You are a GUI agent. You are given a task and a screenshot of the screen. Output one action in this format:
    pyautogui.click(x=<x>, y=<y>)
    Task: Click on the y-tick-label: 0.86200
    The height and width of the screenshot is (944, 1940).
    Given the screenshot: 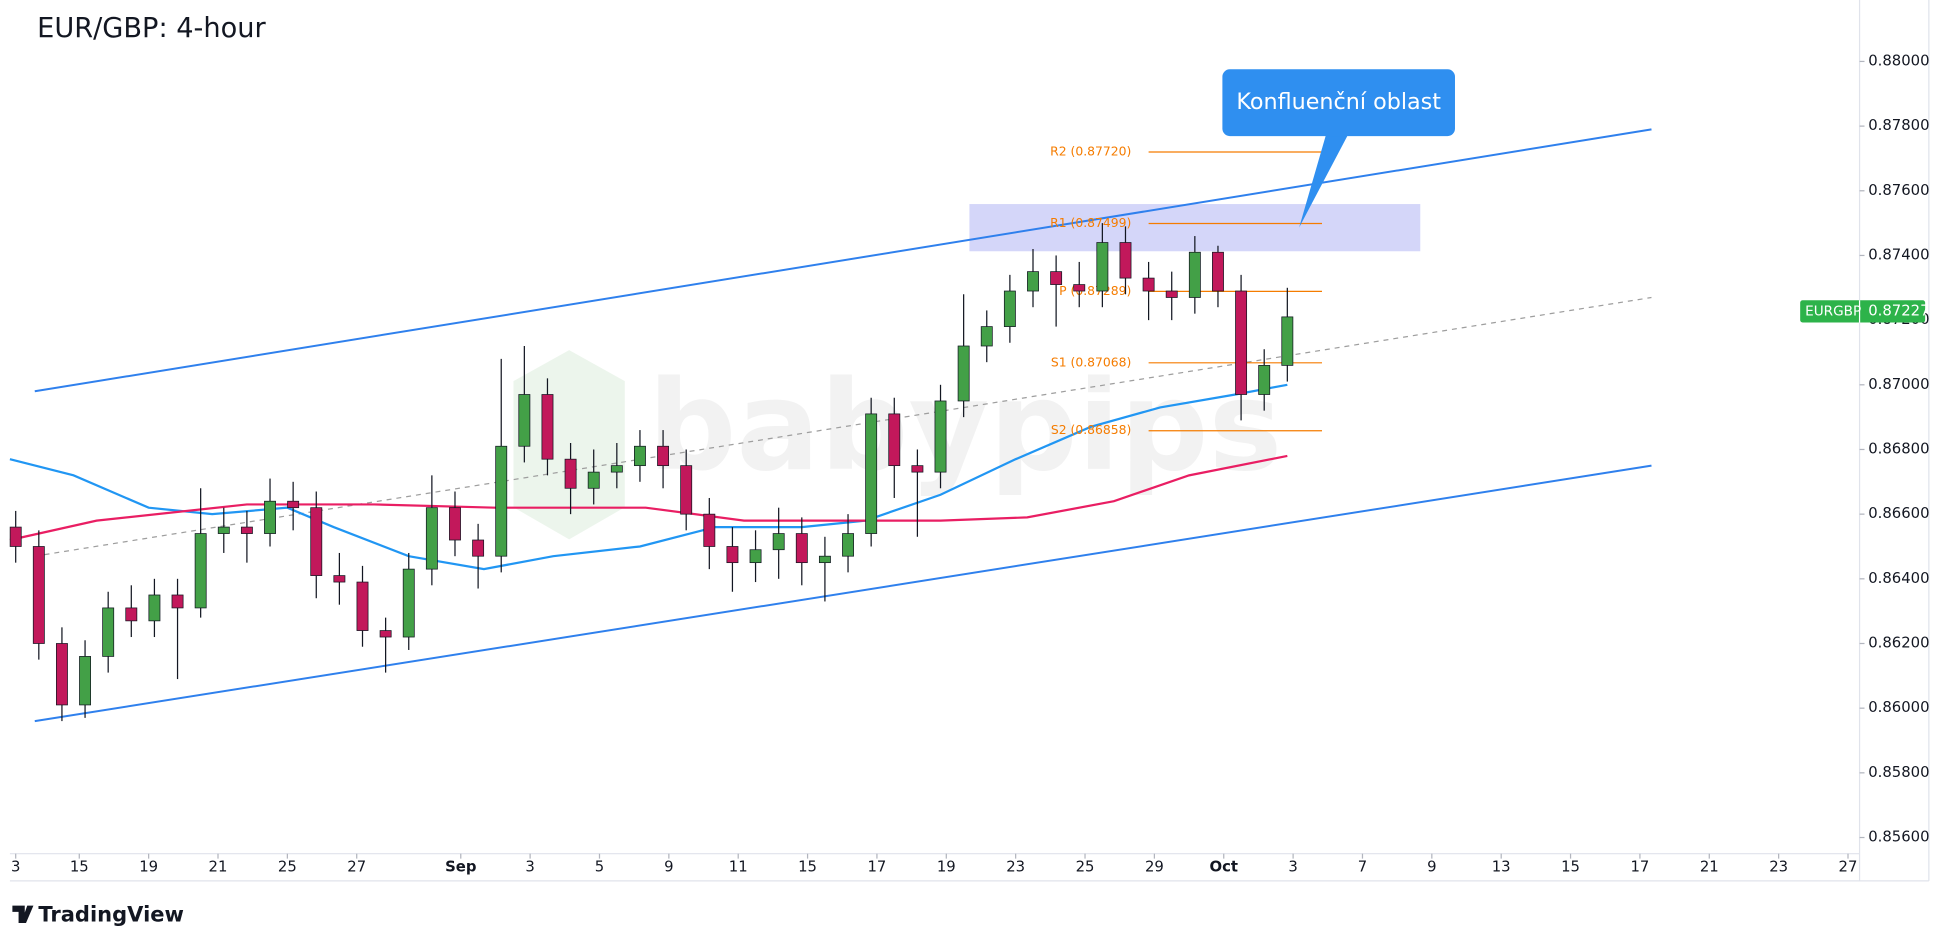 What is the action you would take?
    pyautogui.click(x=1898, y=642)
    